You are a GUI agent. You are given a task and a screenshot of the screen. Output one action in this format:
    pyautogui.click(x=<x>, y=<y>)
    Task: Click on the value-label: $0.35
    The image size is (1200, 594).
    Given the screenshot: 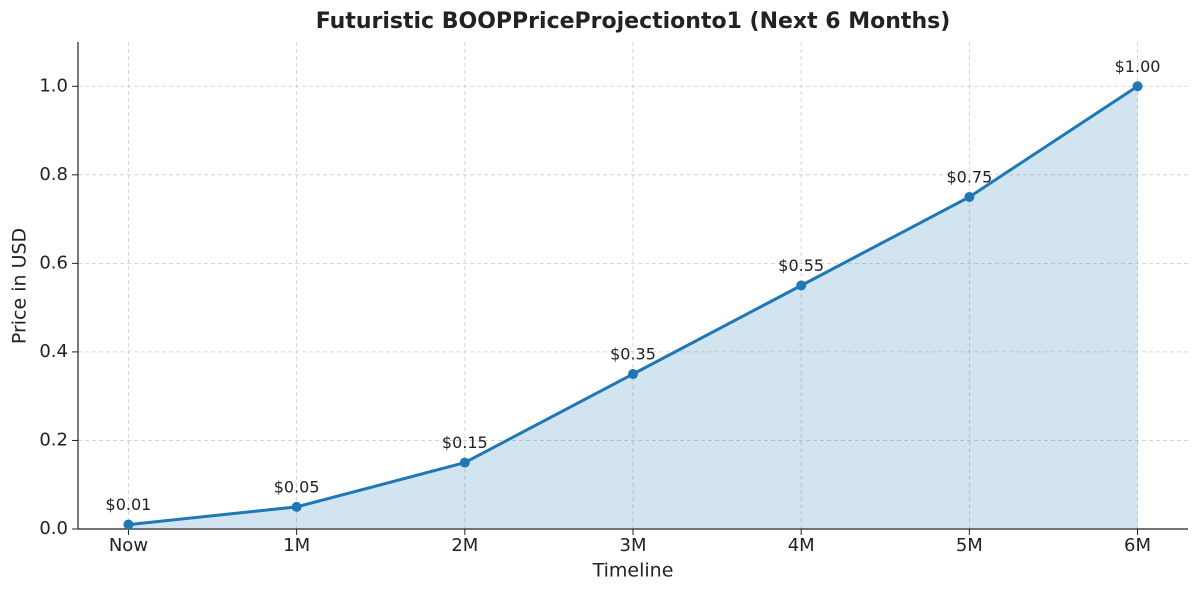 What is the action you would take?
    pyautogui.click(x=633, y=354)
    